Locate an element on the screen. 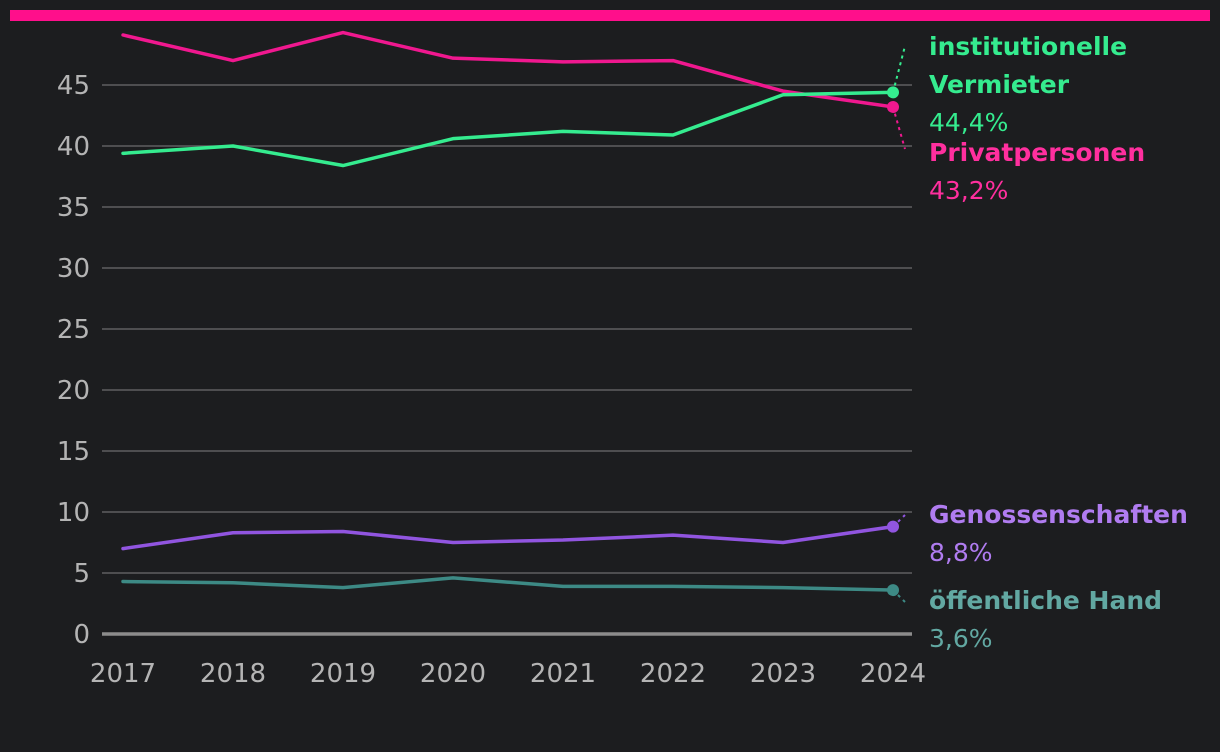  series-genossenschaften is located at coordinates (513, 532).